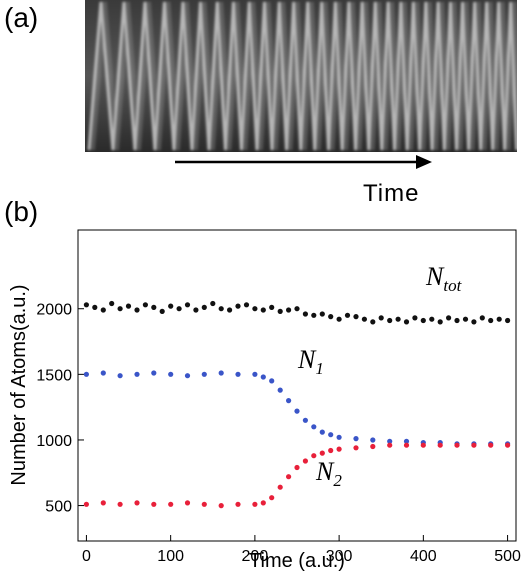 This screenshot has height=574, width=524. I want to click on series-label-n_1: N1, so click(310, 361).